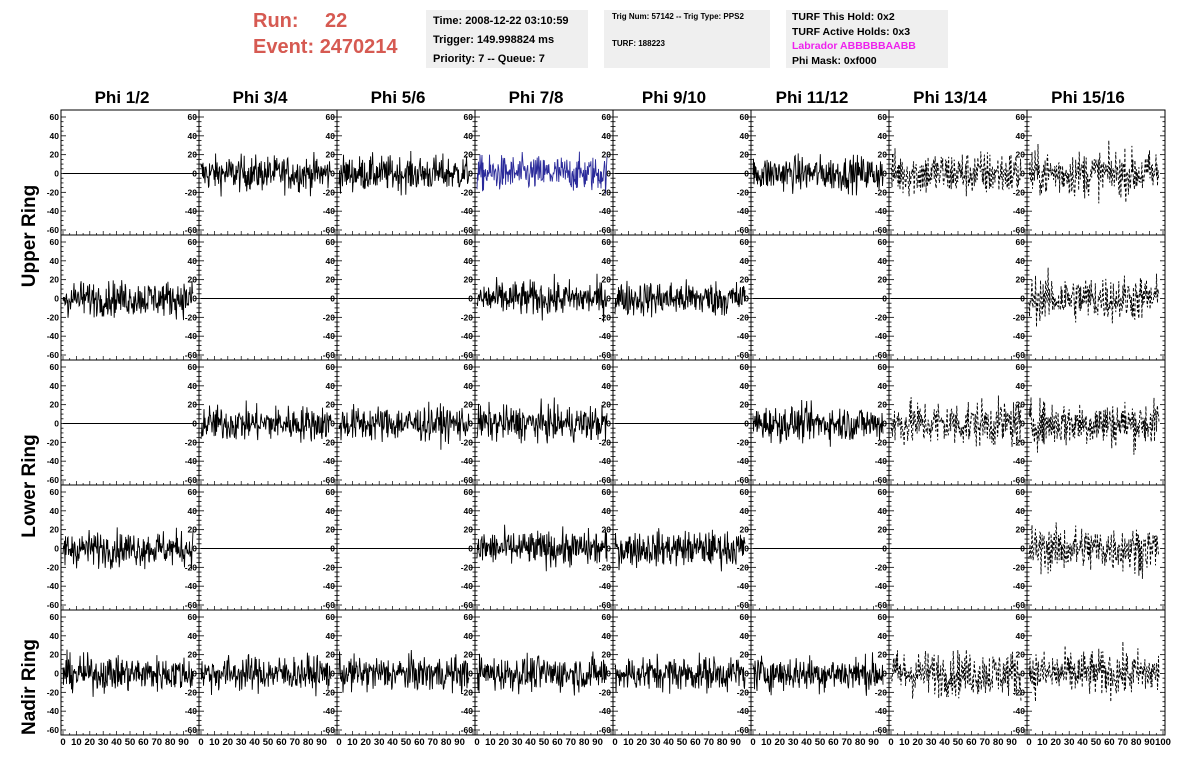  Describe the element at coordinates (971, 742) in the screenshot. I see `x-tick-label: 60` at that location.